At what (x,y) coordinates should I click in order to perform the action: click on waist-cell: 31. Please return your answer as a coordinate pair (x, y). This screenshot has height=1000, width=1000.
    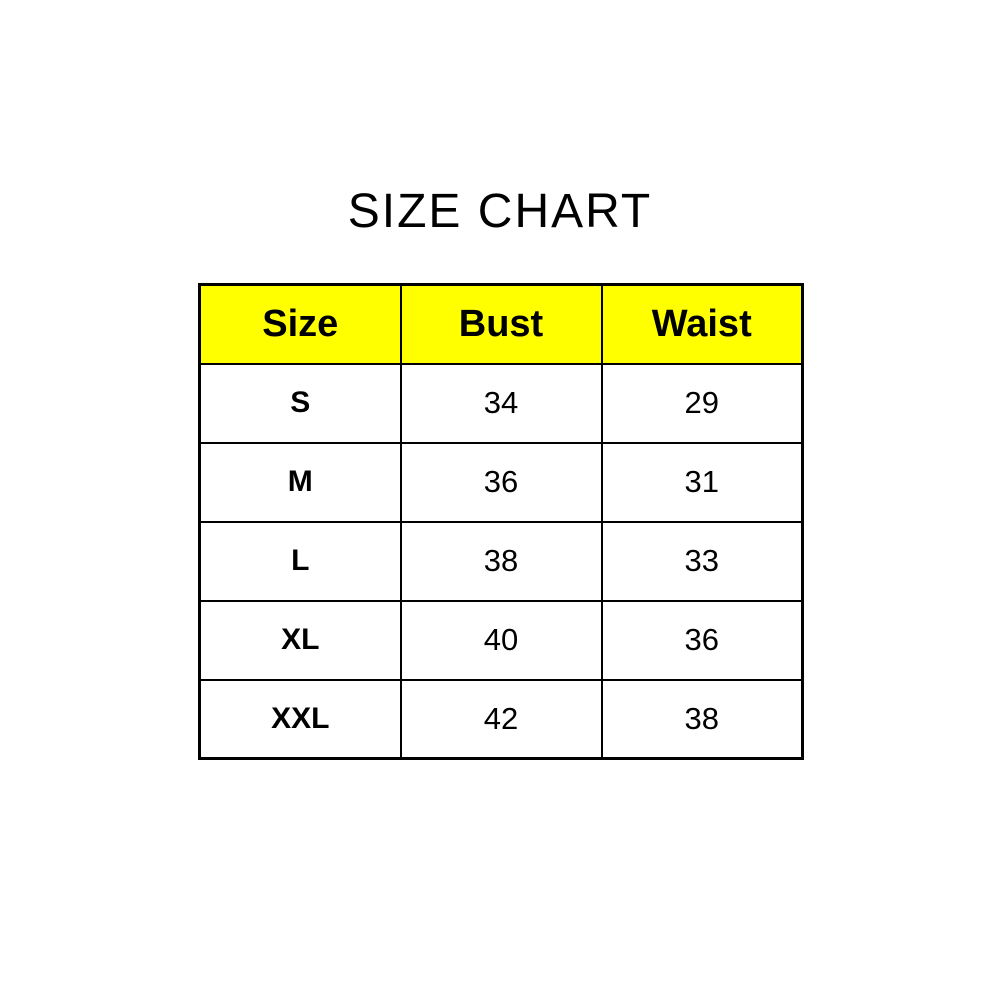
    Looking at the image, I should click on (702, 482).